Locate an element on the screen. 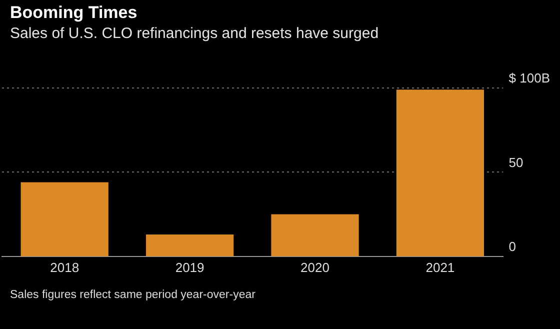 This screenshot has width=560, height=329. y-tick-label: 50 is located at coordinates (516, 162).